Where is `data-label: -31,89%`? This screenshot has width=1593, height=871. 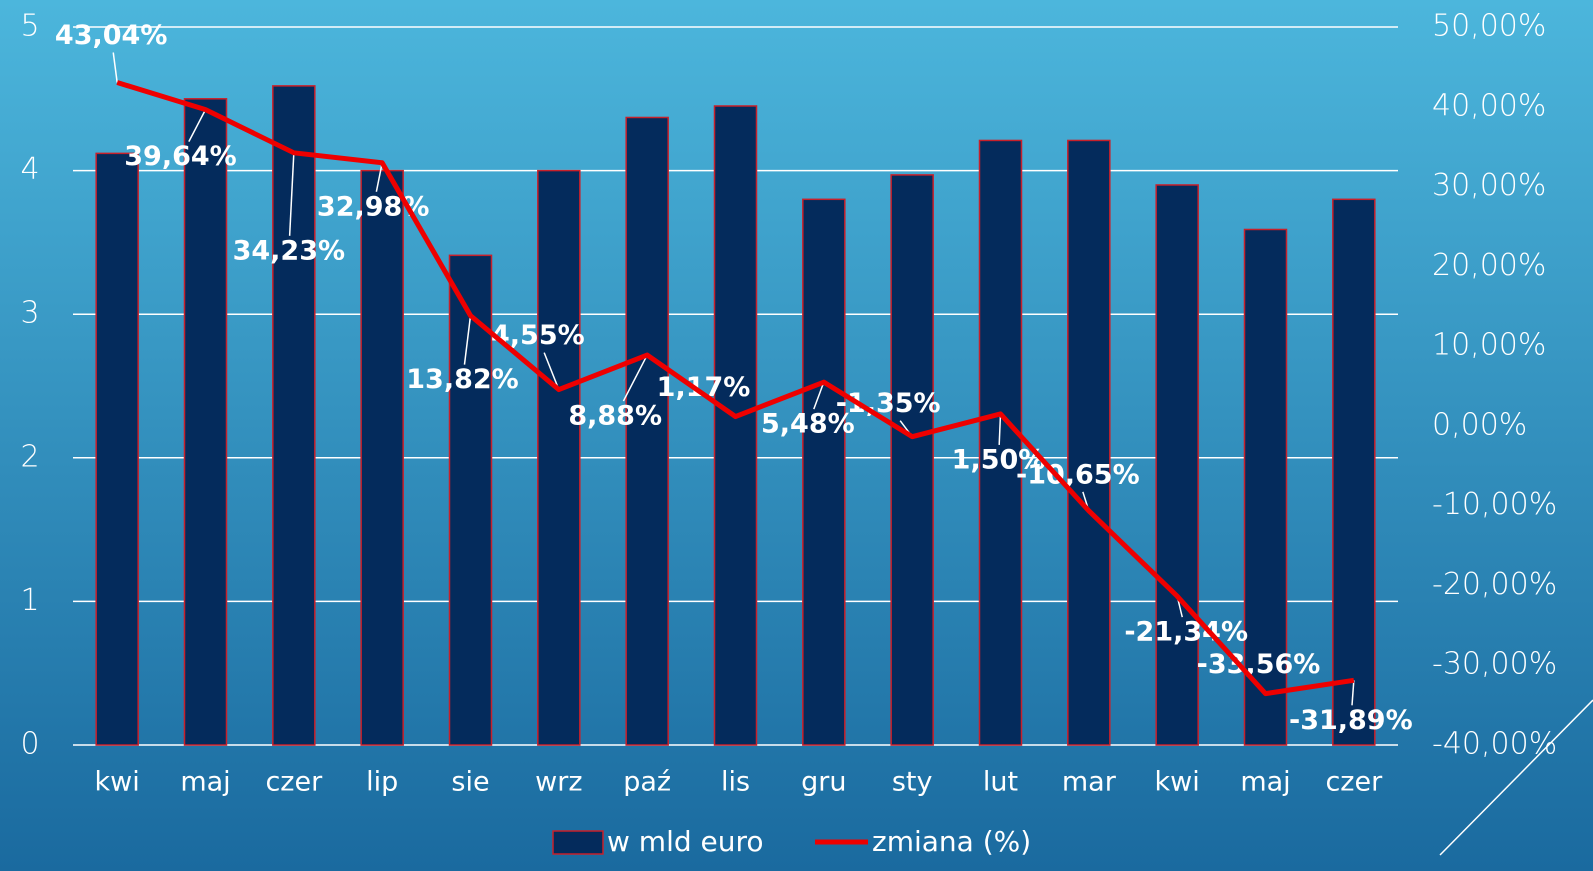
data-label: -31,89% is located at coordinates (1351, 720).